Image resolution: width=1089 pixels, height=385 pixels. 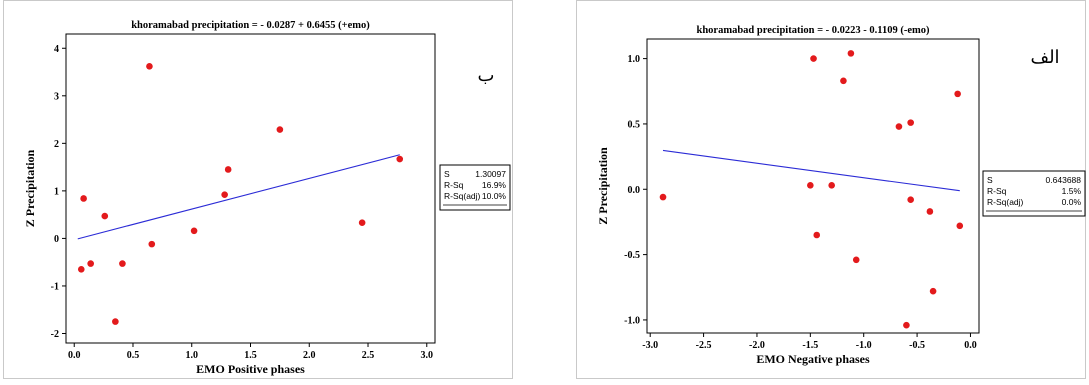 What do you see at coordinates (1072, 191) in the screenshot?
I see `stats-value: 1.5%` at bounding box center [1072, 191].